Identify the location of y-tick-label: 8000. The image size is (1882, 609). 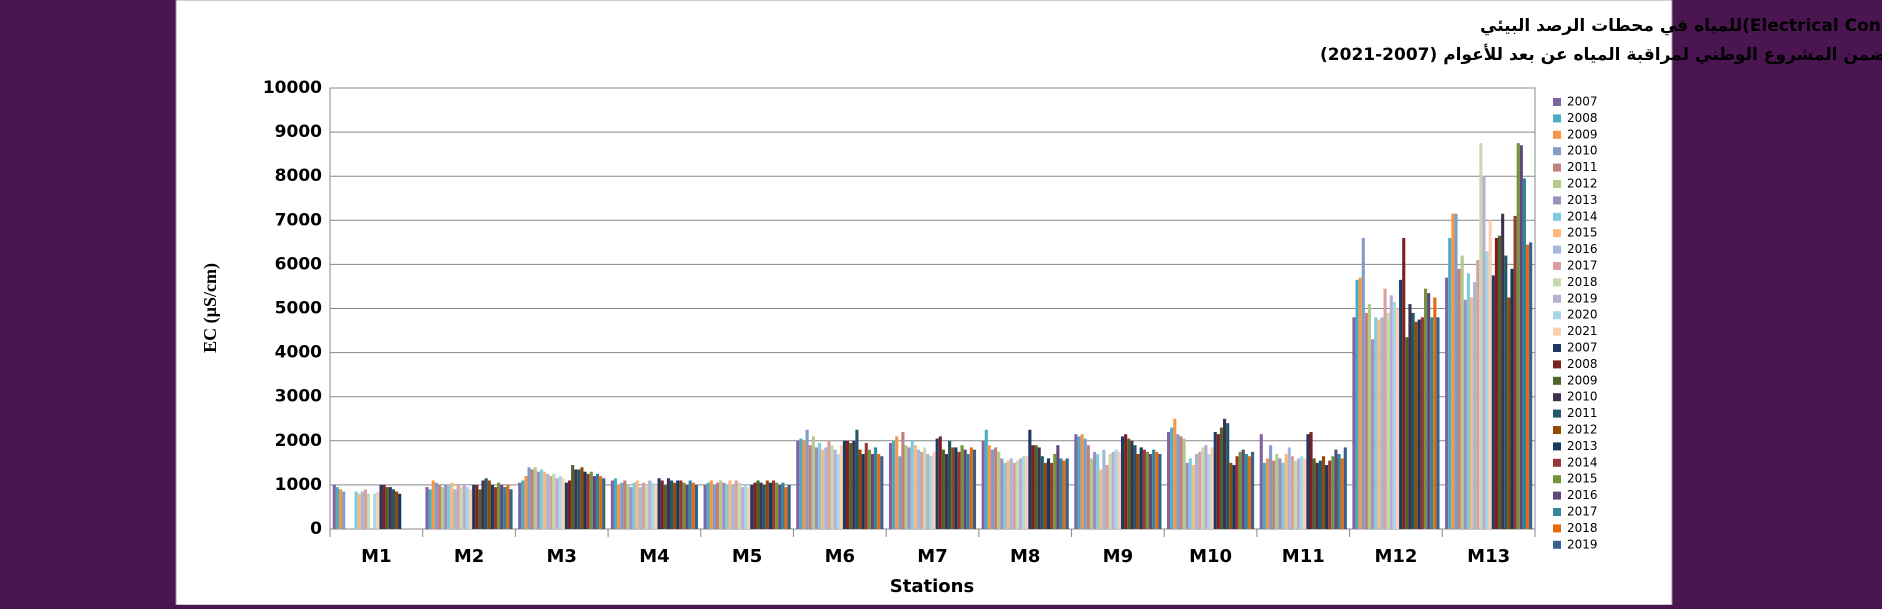
(298, 176).